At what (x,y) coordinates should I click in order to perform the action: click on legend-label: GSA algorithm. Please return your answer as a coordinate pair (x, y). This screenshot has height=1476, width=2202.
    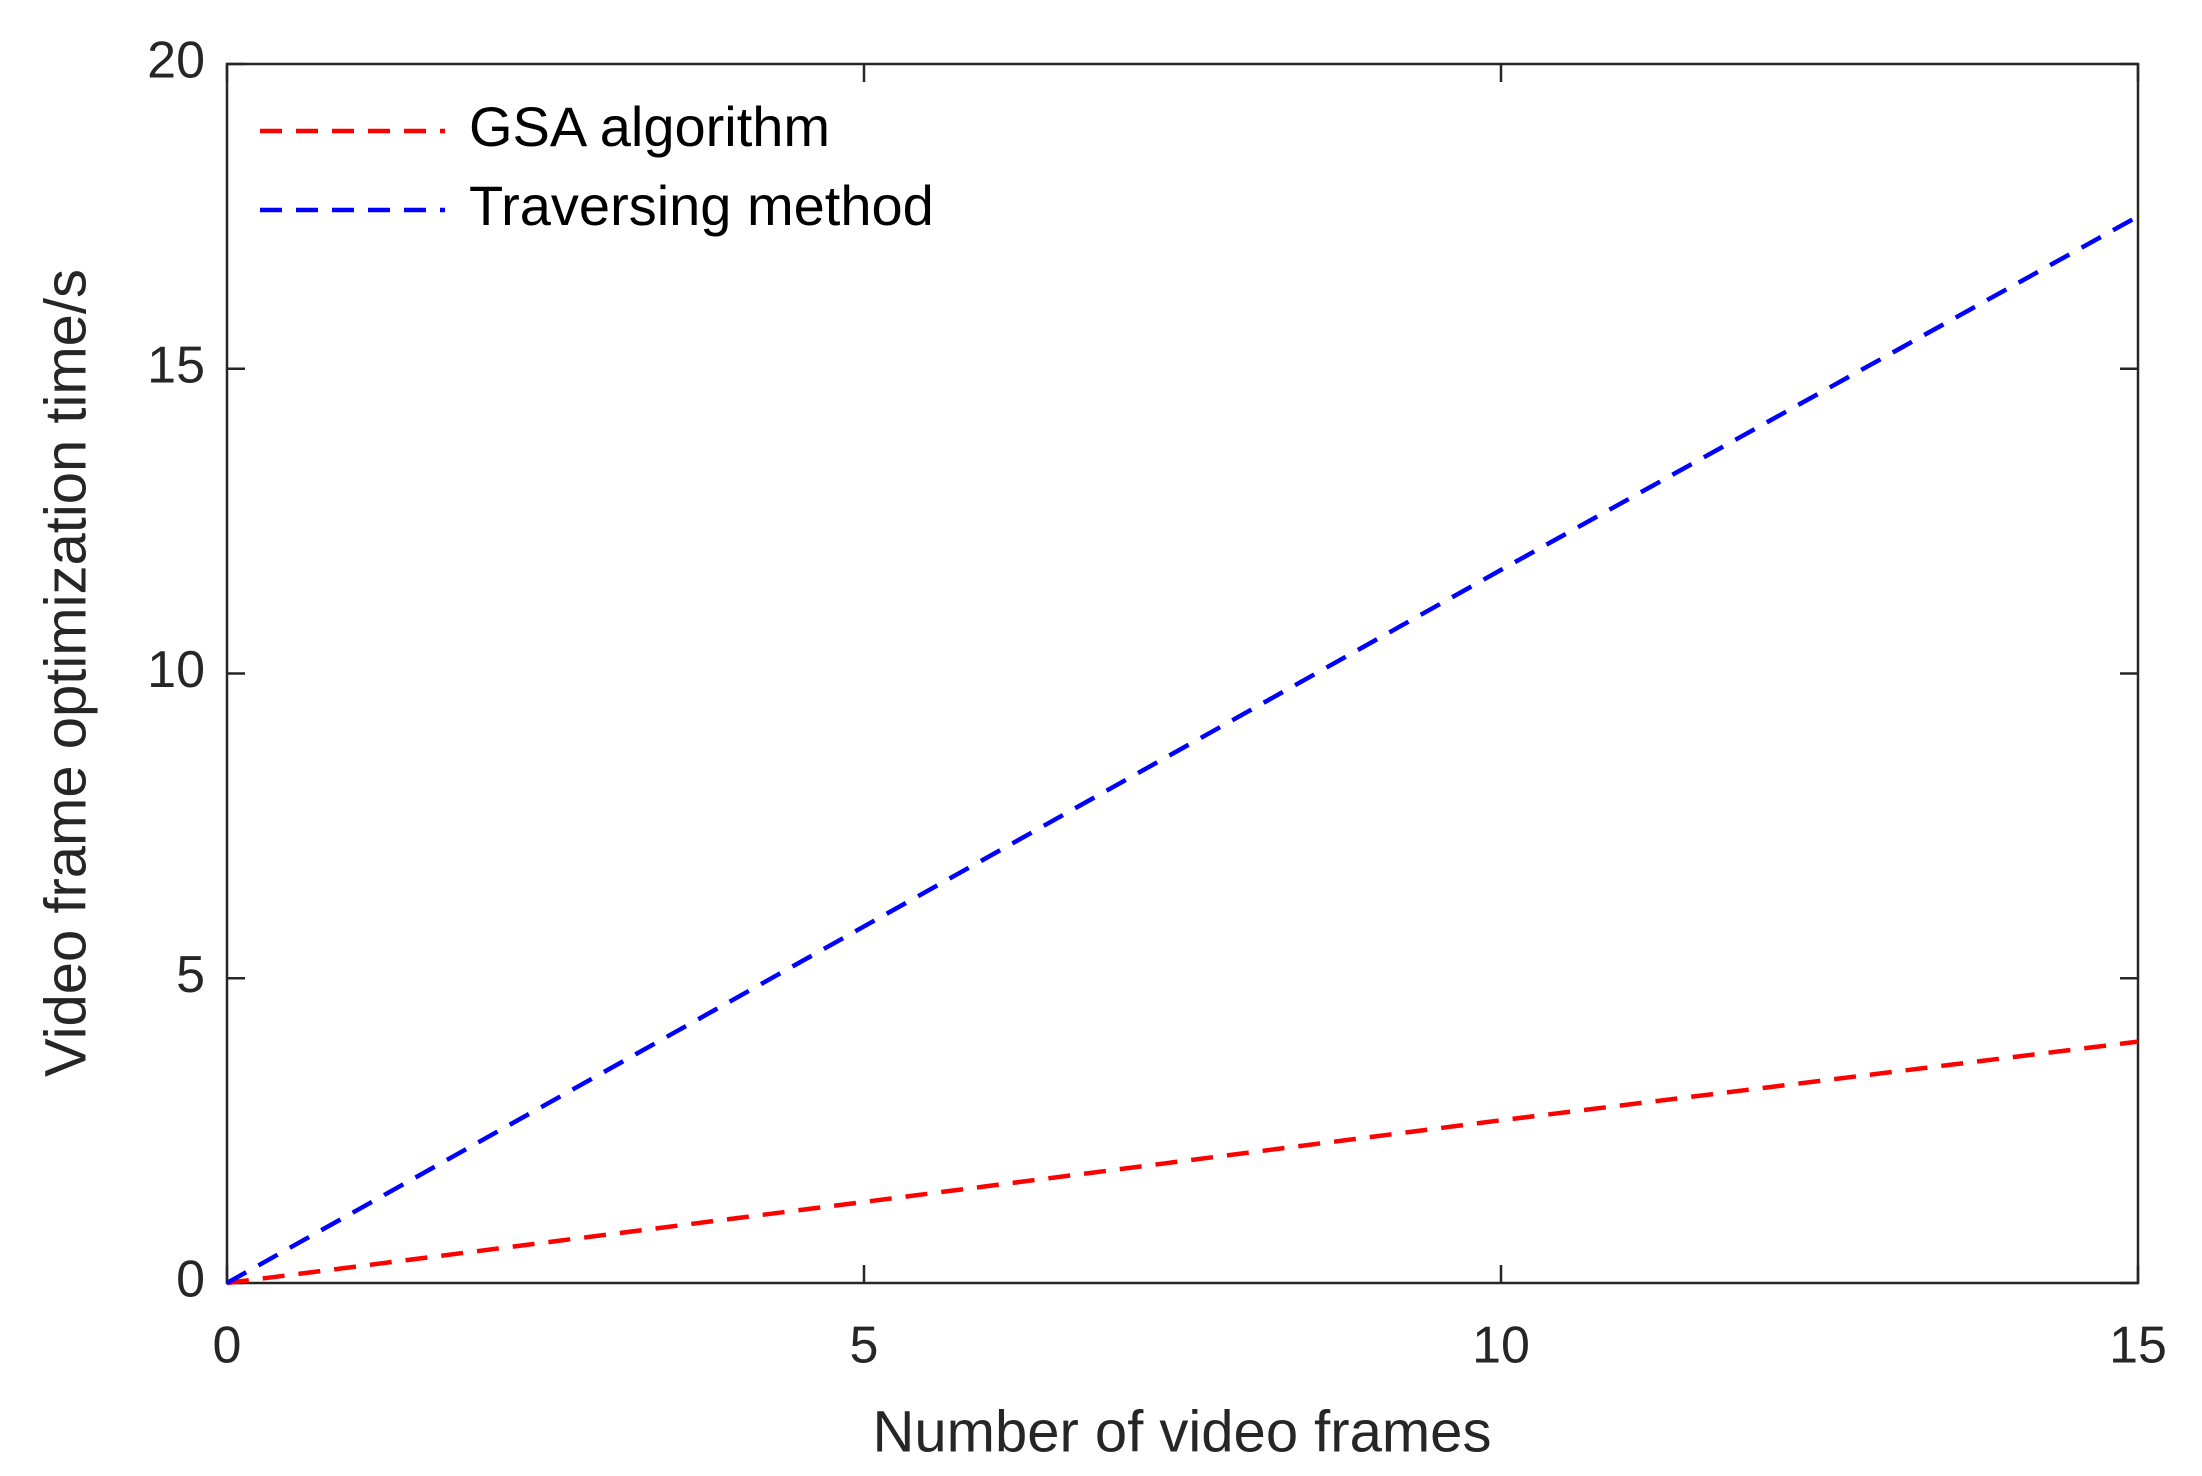
    Looking at the image, I should click on (649, 126).